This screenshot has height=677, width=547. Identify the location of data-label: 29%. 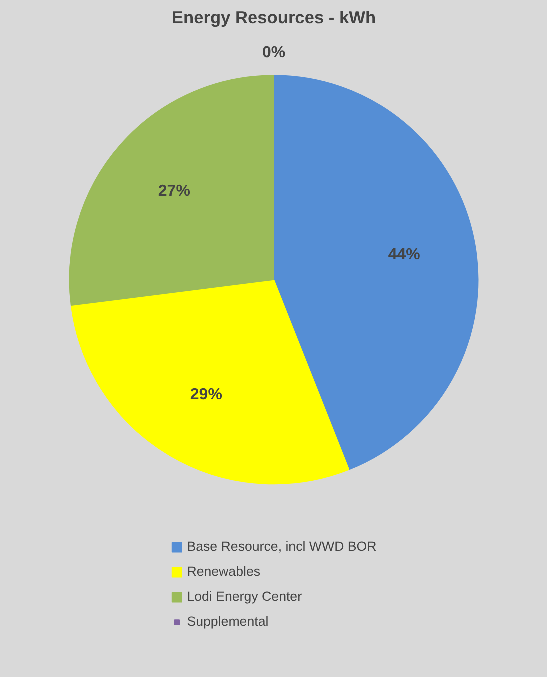
(206, 395).